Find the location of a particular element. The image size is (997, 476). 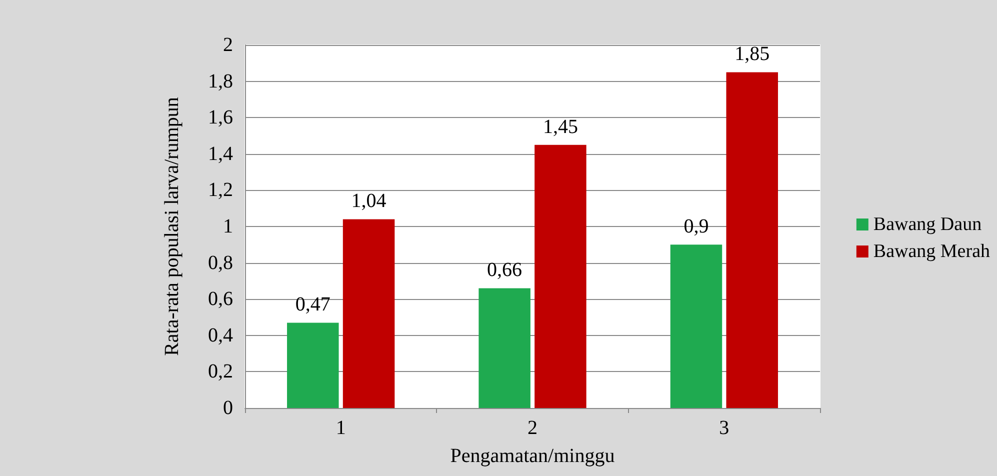

data-label: 1,45 is located at coordinates (560, 127).